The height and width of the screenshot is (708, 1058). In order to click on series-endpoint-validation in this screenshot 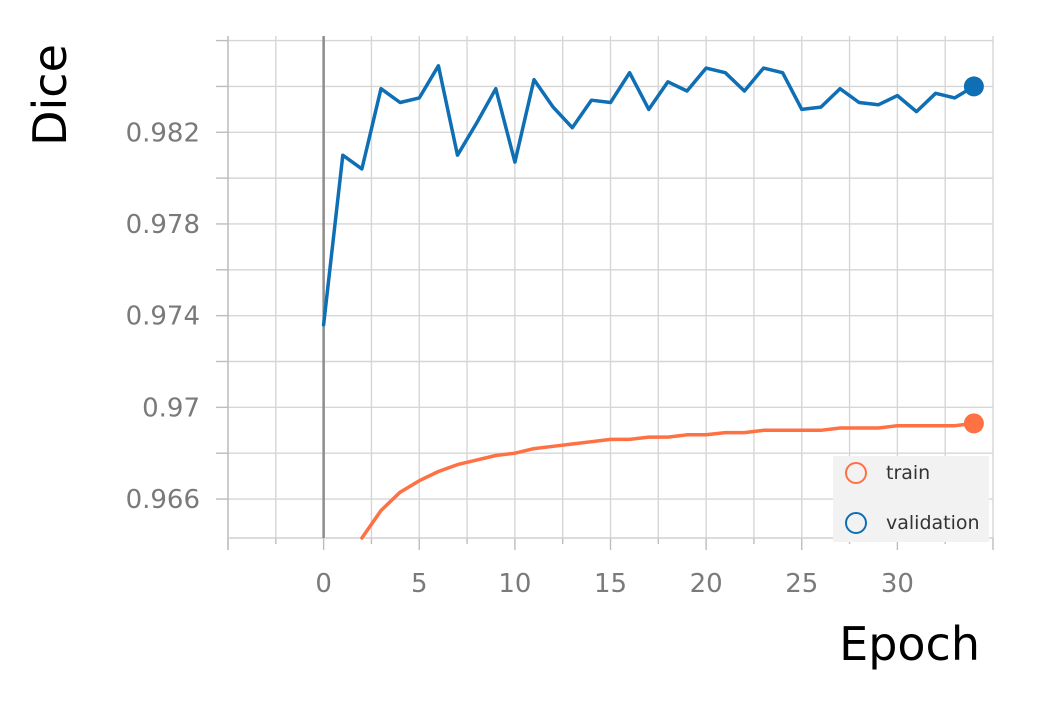, I will do `click(973, 86)`.